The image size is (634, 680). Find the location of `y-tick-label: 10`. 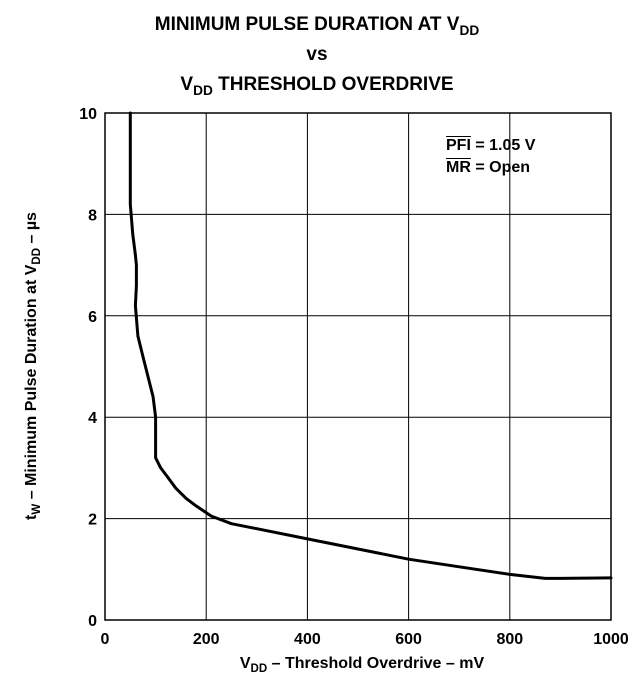

y-tick-label: 10 is located at coordinates (88, 114).